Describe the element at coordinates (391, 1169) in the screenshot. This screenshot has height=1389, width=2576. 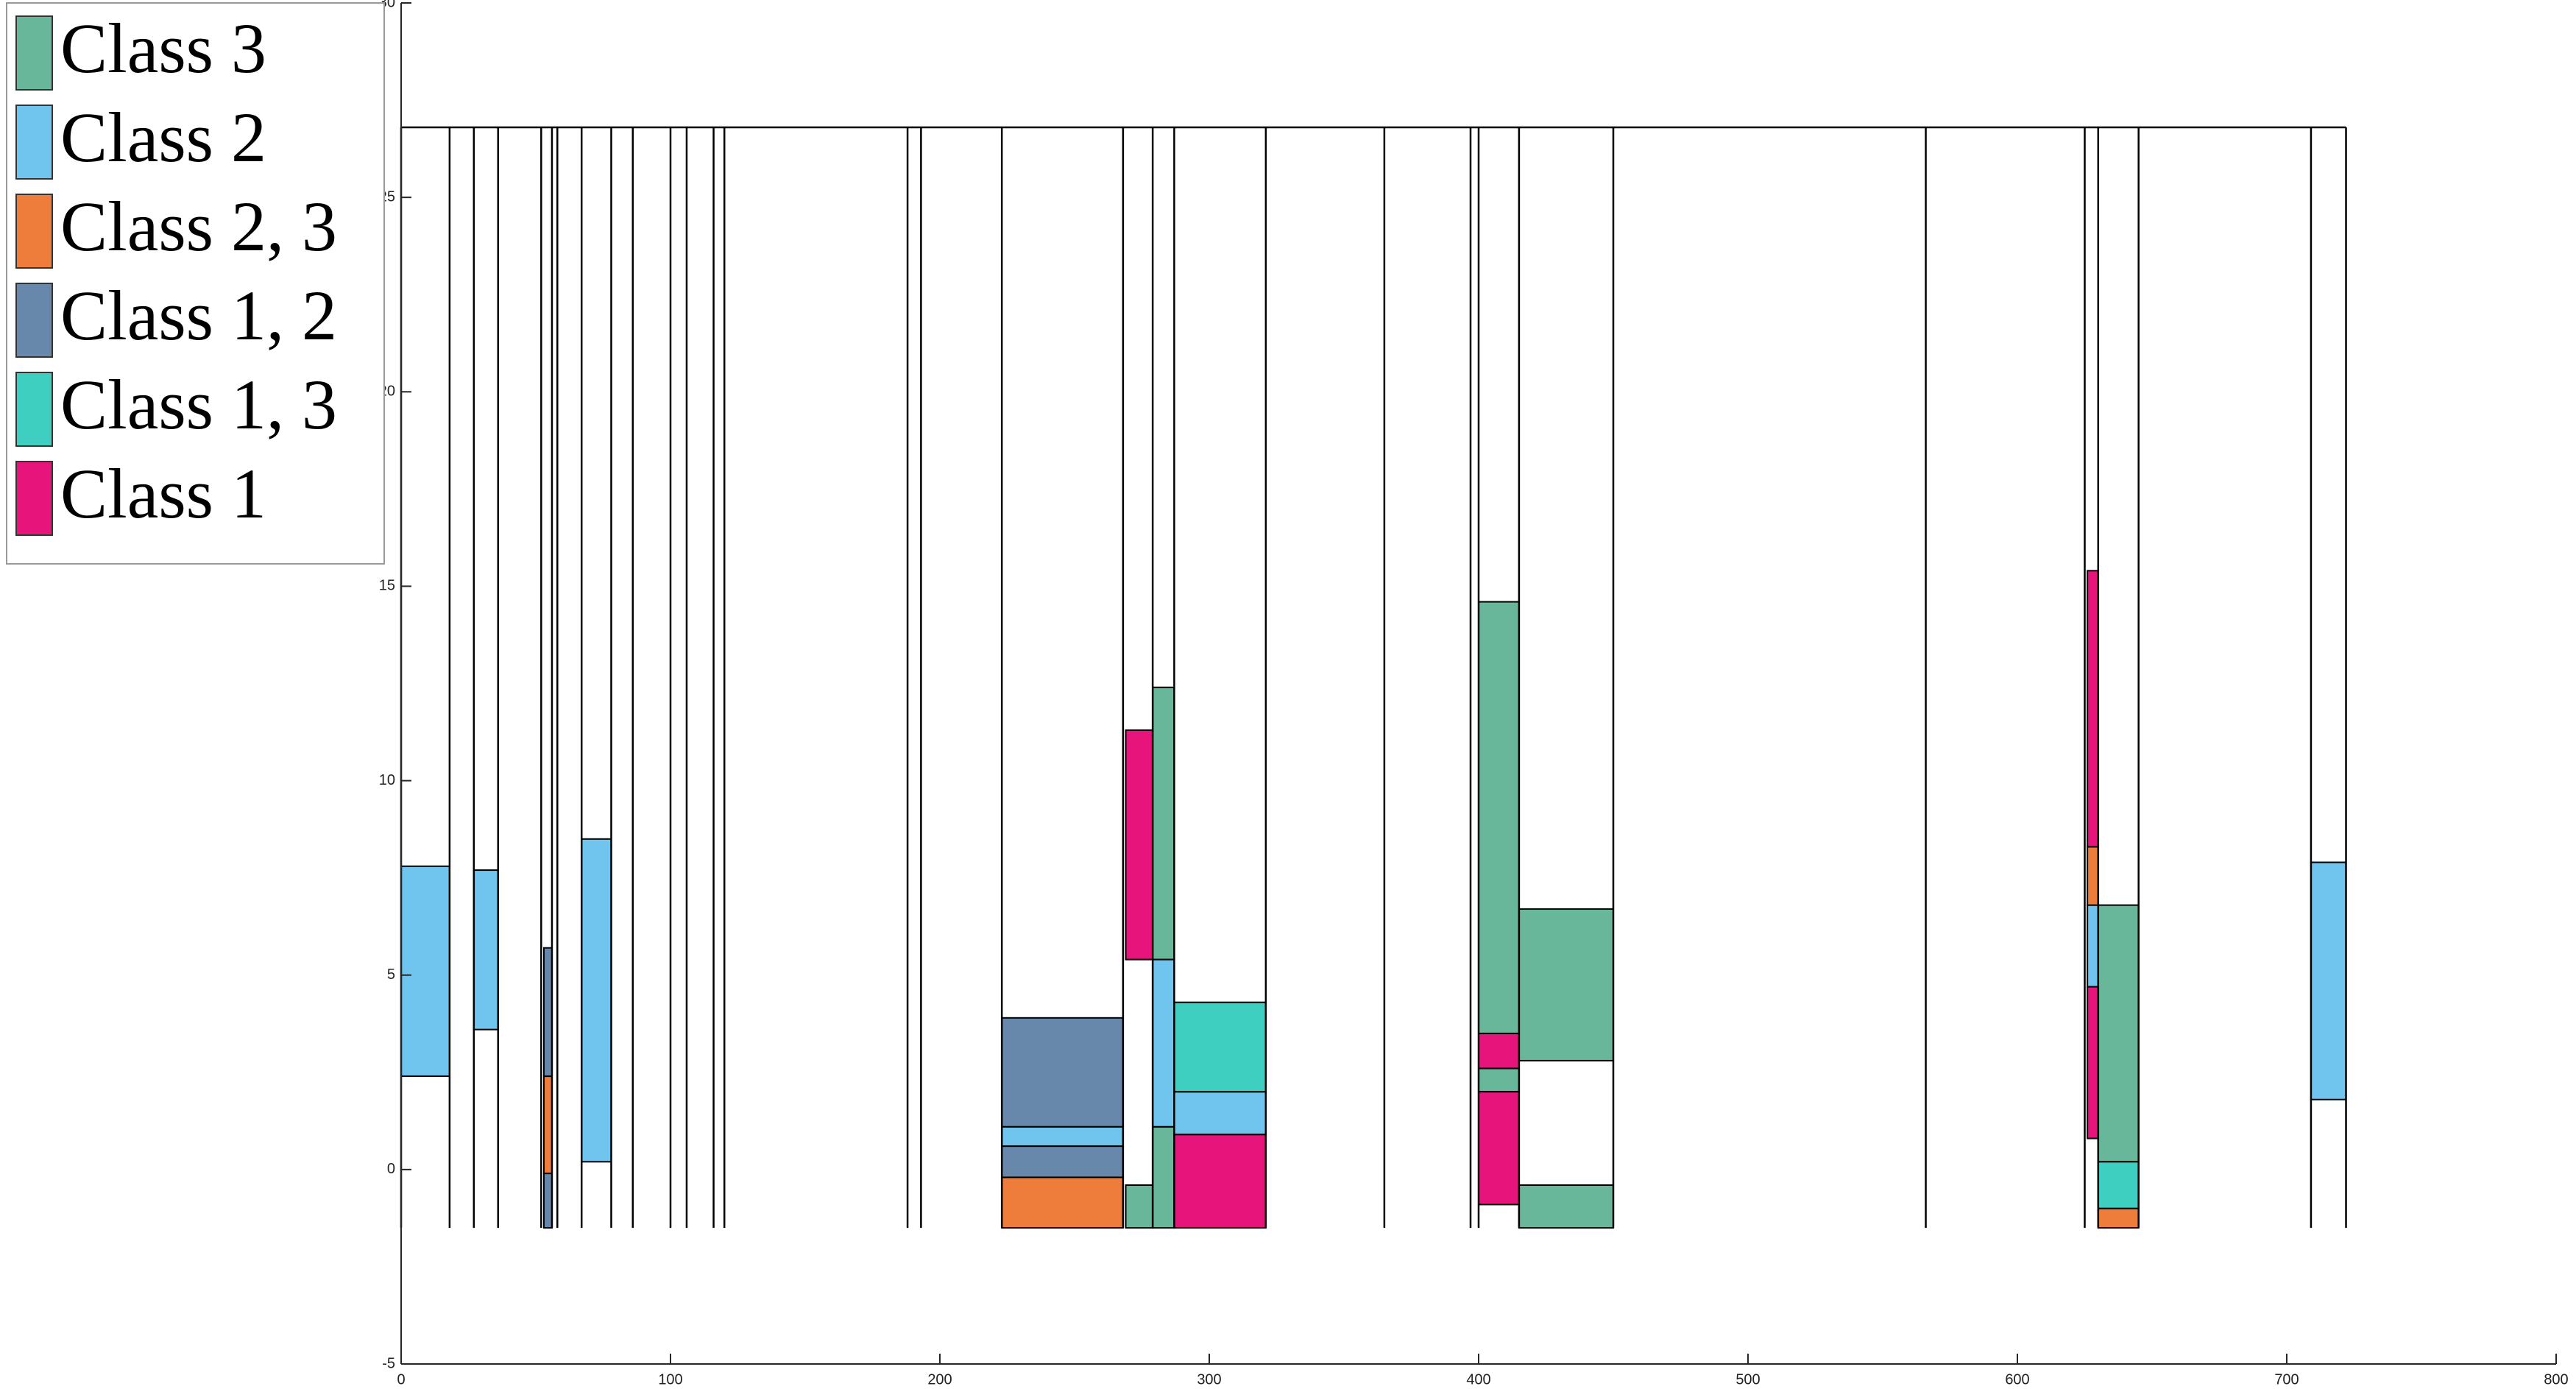
I see `y-tick-label: 0` at that location.